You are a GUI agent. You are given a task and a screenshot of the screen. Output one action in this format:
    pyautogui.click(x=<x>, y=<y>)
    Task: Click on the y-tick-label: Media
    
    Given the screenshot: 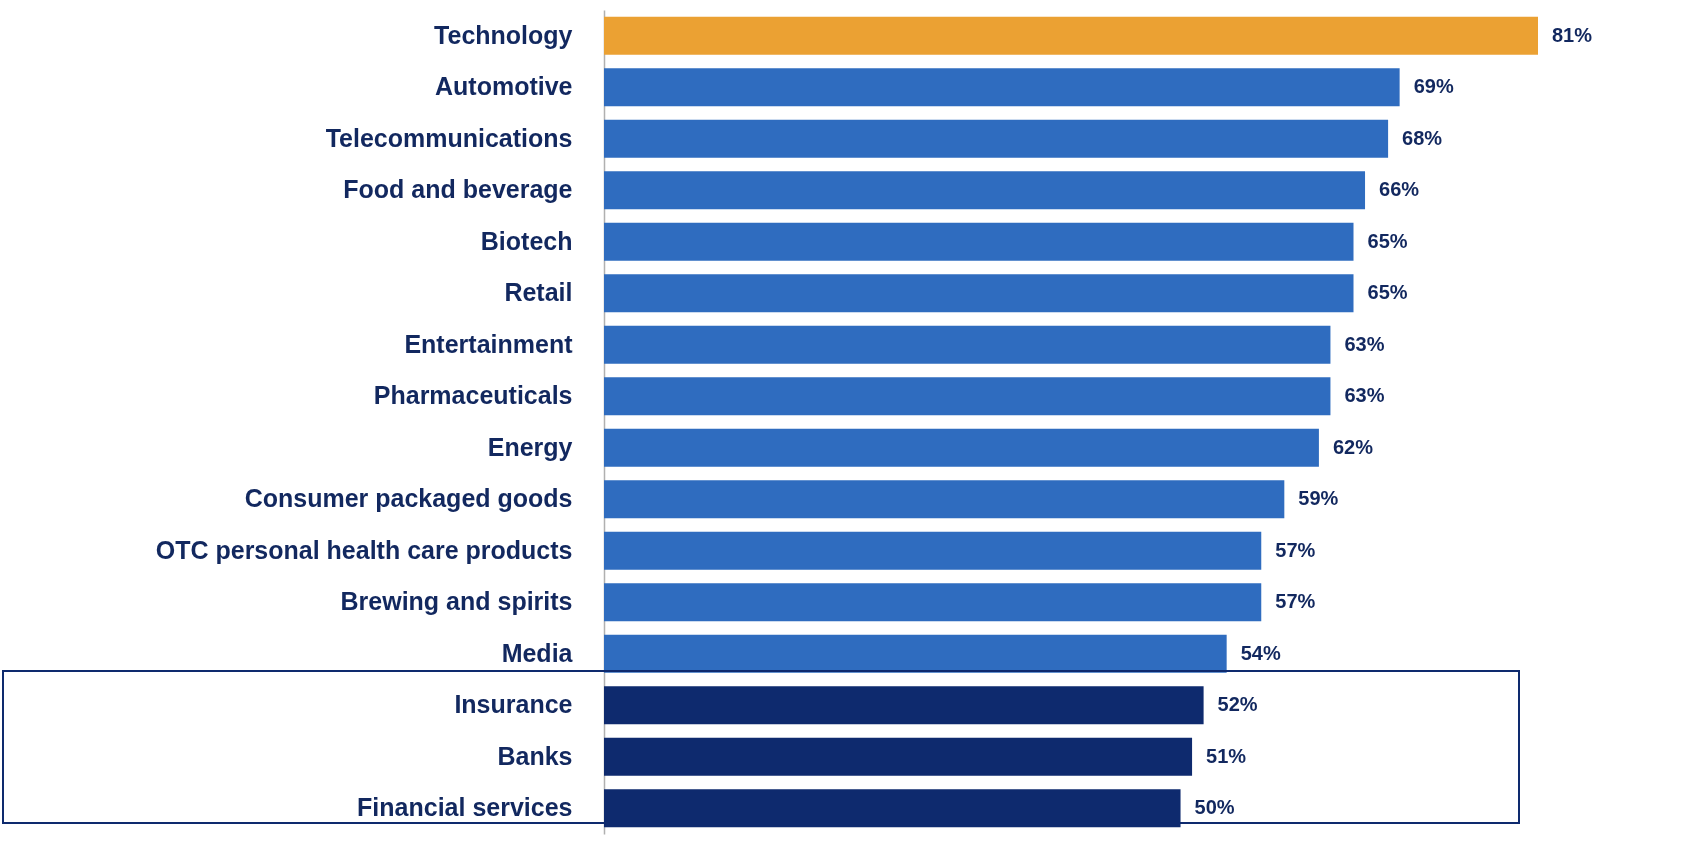 What is the action you would take?
    pyautogui.click(x=537, y=652)
    